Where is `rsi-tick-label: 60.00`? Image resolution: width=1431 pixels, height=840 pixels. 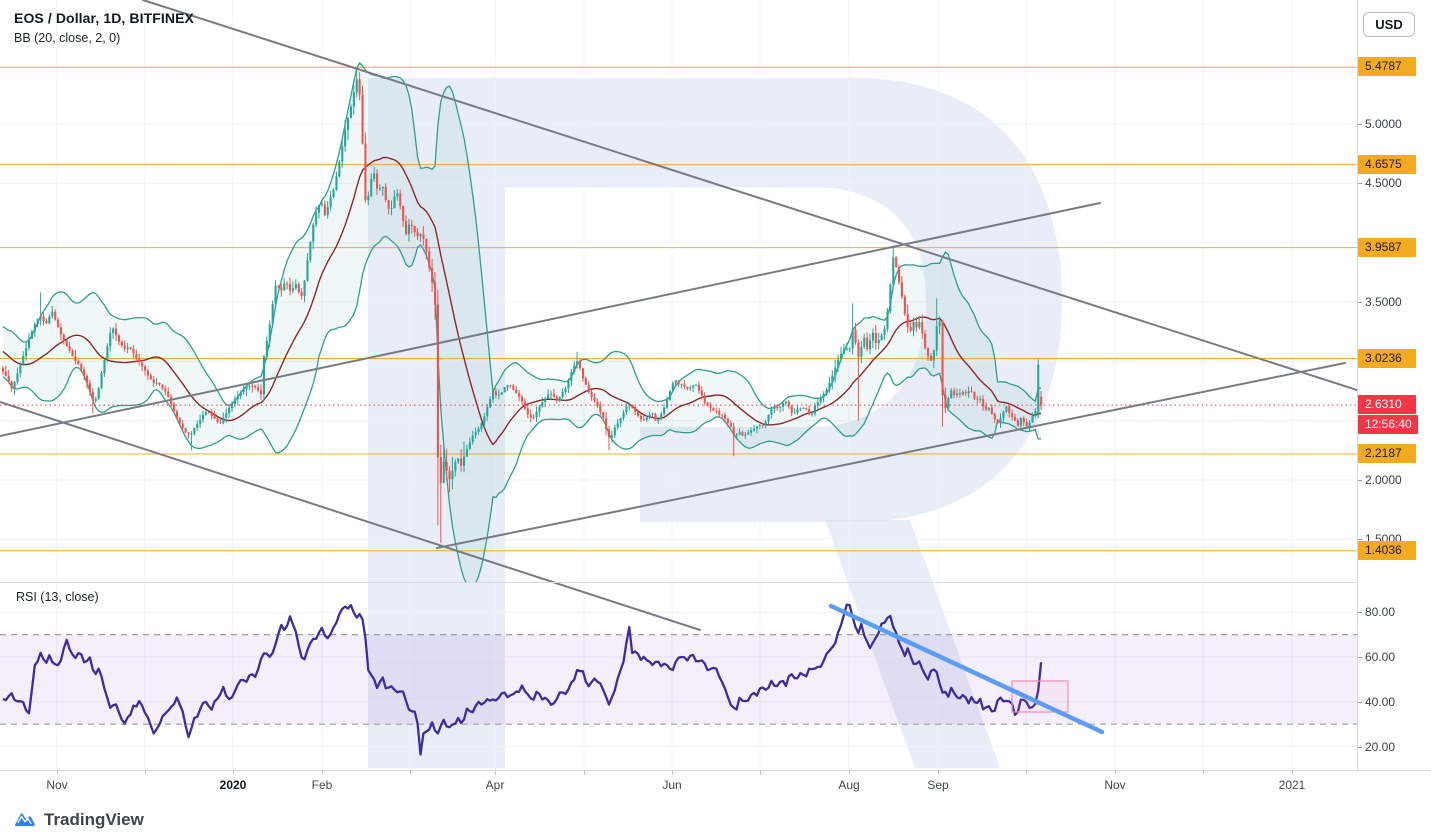
rsi-tick-label: 60.00 is located at coordinates (1380, 657).